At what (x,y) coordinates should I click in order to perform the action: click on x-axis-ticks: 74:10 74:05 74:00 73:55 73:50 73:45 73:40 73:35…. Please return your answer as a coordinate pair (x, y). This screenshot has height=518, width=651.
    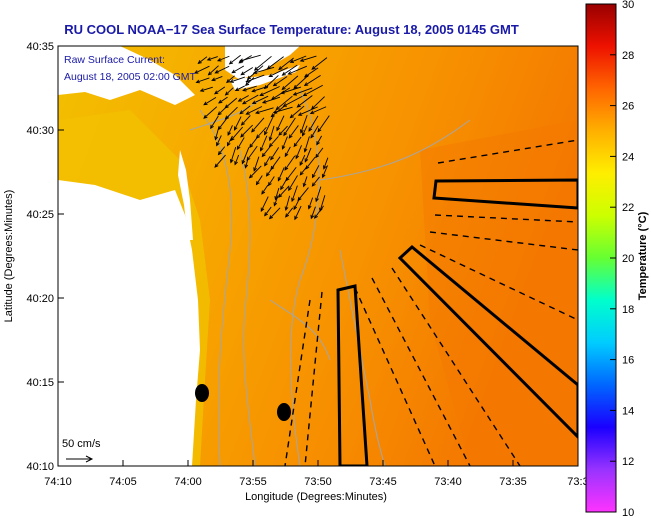
    Looking at the image, I should click on (316, 474).